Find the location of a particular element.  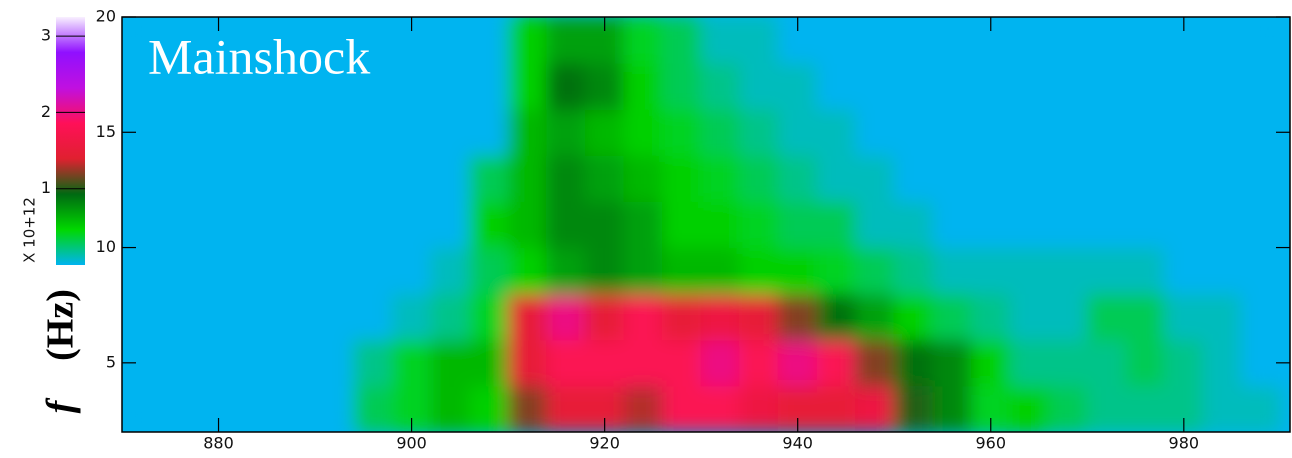

colorbar-tick-label: 1 is located at coordinates (46, 187).